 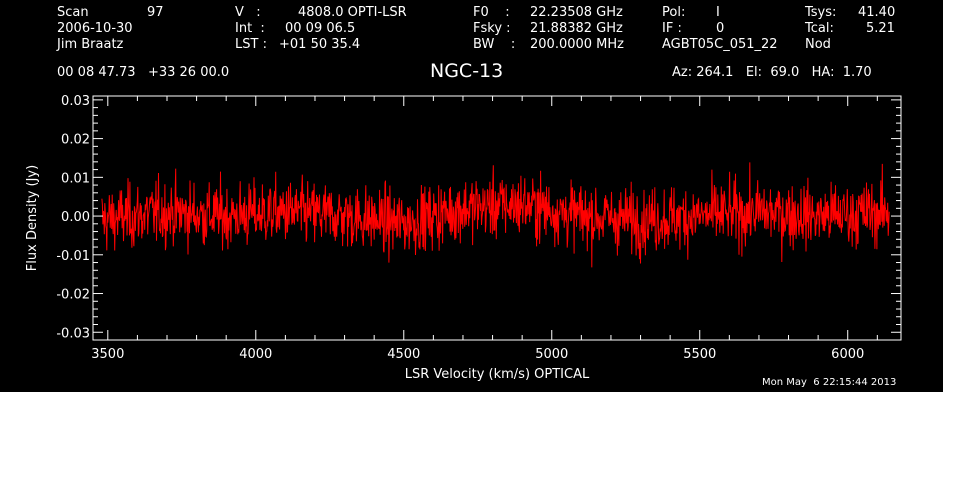 I want to click on x-tick-label: 3500, so click(x=107, y=354).